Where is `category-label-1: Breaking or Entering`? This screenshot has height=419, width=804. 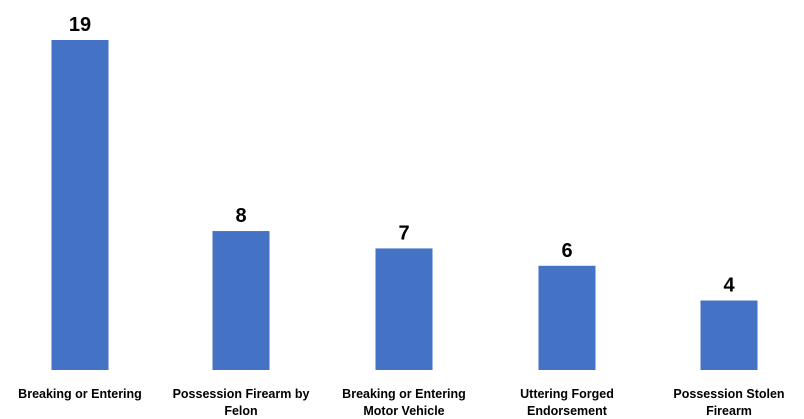
category-label-1: Breaking or Entering is located at coordinates (80, 394).